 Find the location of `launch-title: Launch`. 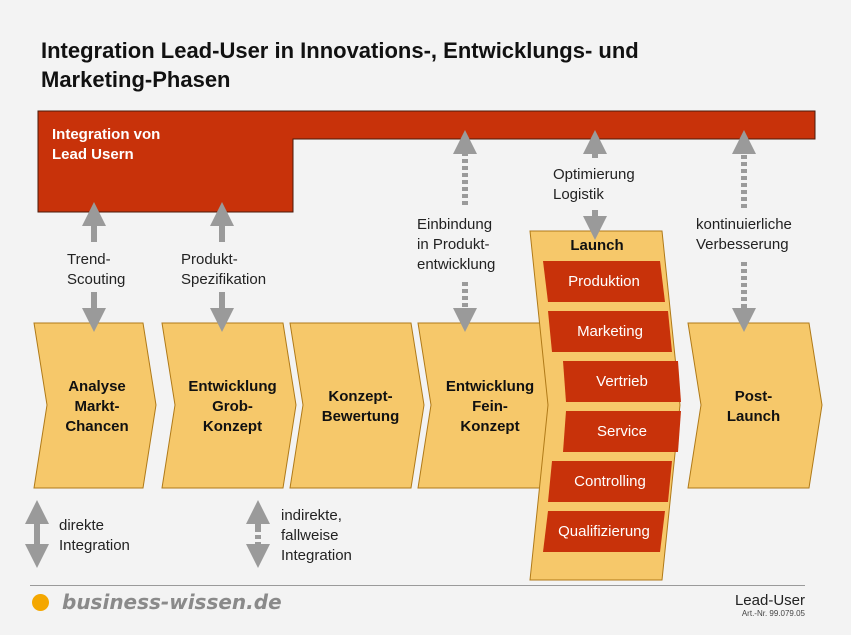

launch-title: Launch is located at coordinates (597, 245).